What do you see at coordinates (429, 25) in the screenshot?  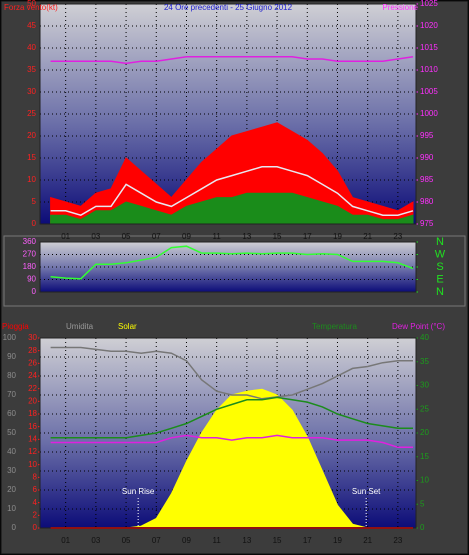 I see `y-tick-label: 1020` at bounding box center [429, 25].